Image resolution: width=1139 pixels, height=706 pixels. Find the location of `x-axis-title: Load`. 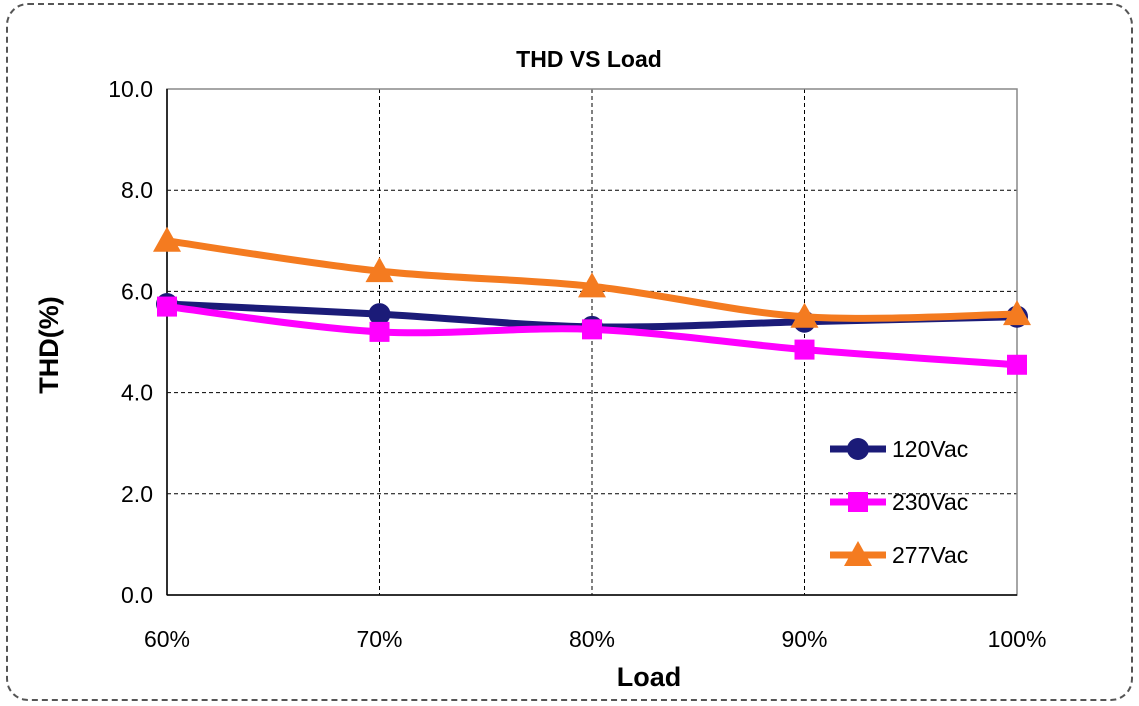

x-axis-title: Load is located at coordinates (649, 677).